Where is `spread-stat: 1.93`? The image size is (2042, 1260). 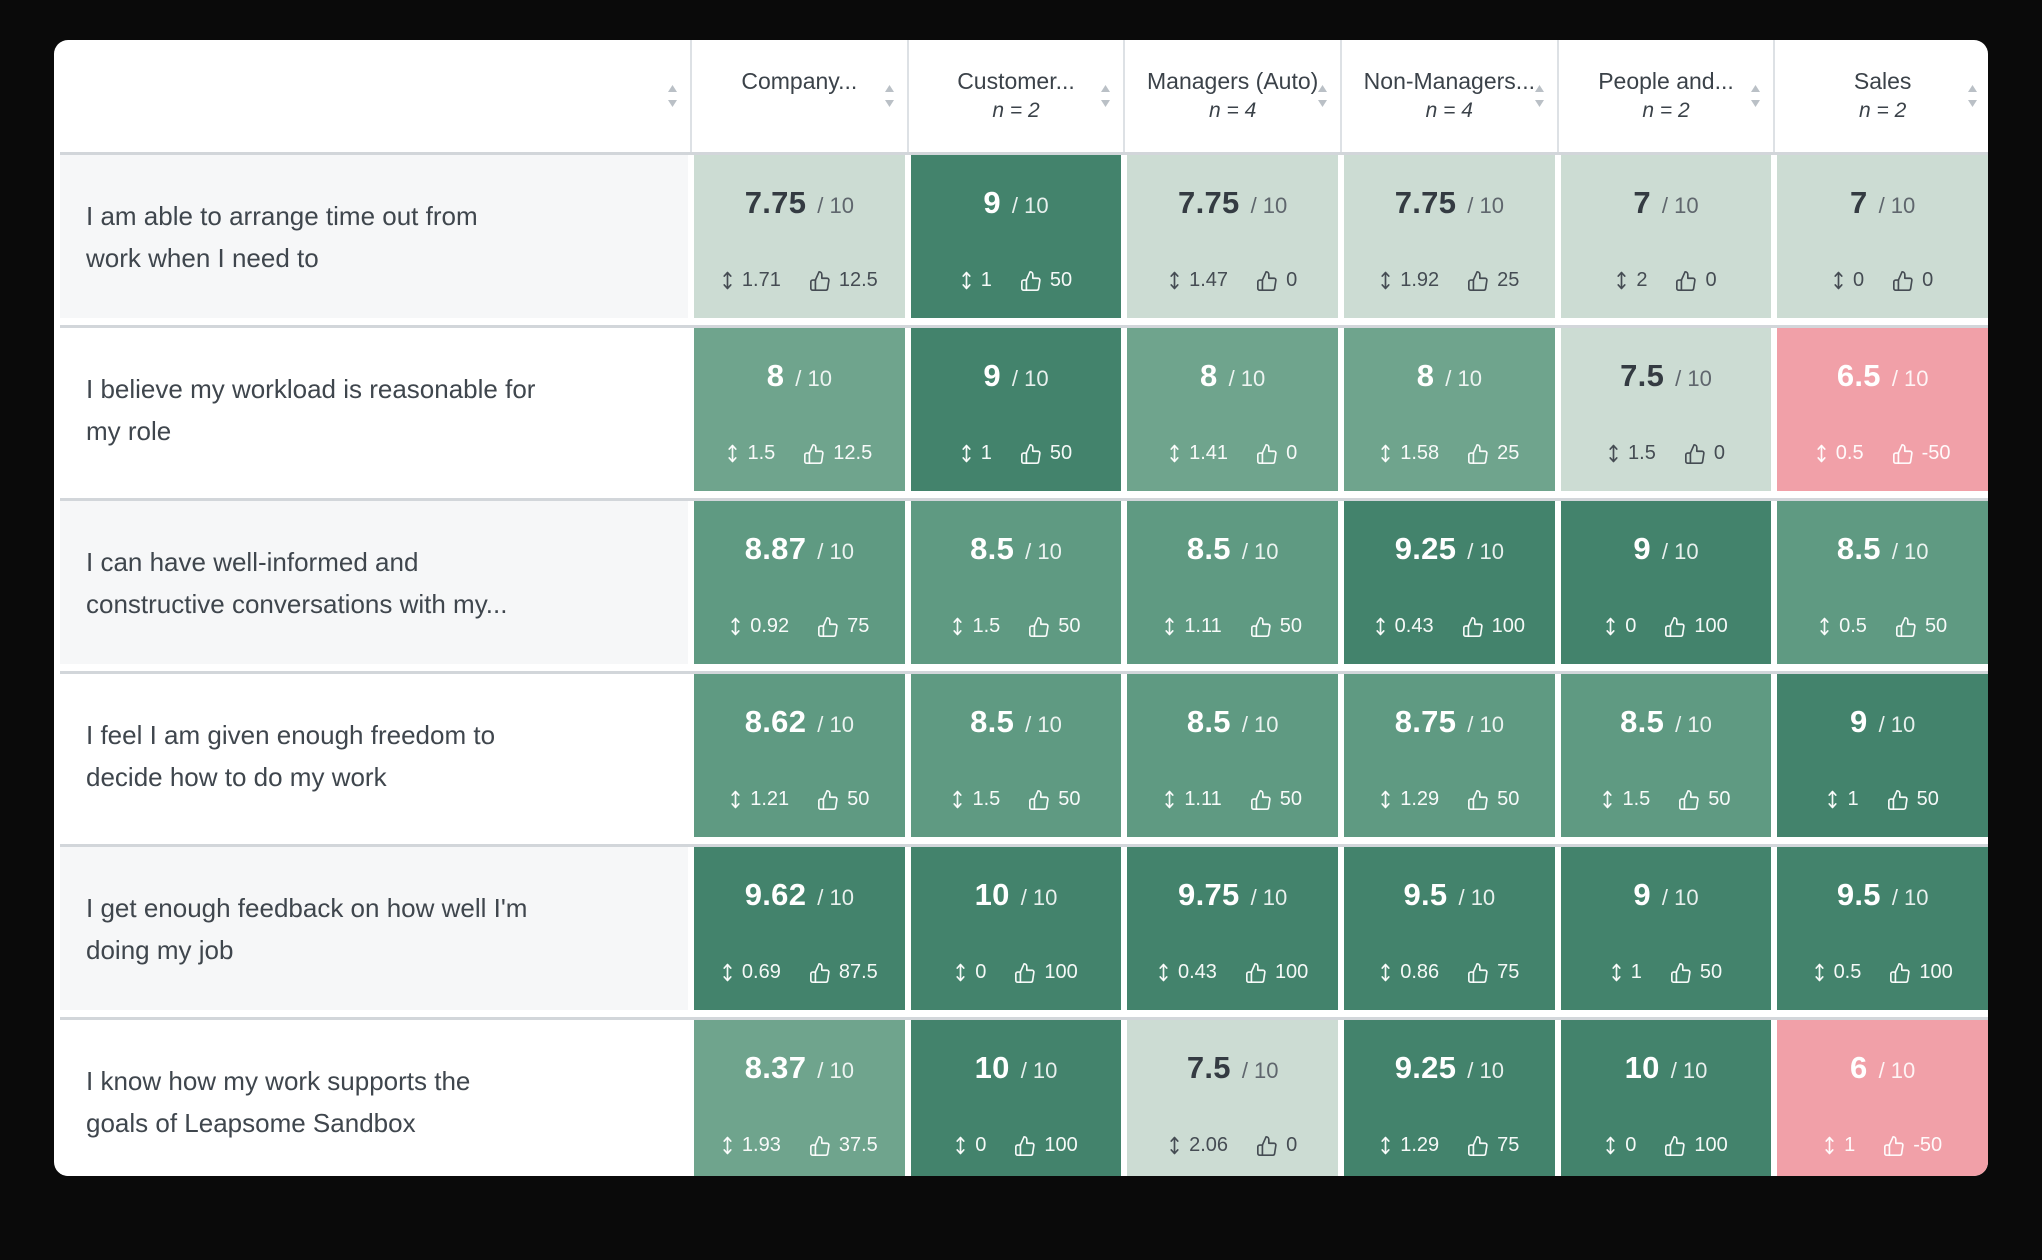
spread-stat: 1.93 is located at coordinates (751, 1145).